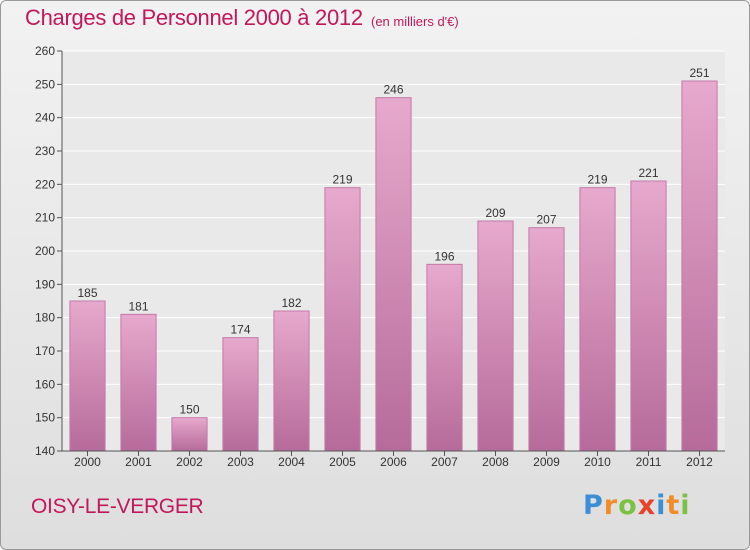 This screenshot has height=550, width=750. What do you see at coordinates (87, 462) in the screenshot?
I see `x-tick-label: 2000` at bounding box center [87, 462].